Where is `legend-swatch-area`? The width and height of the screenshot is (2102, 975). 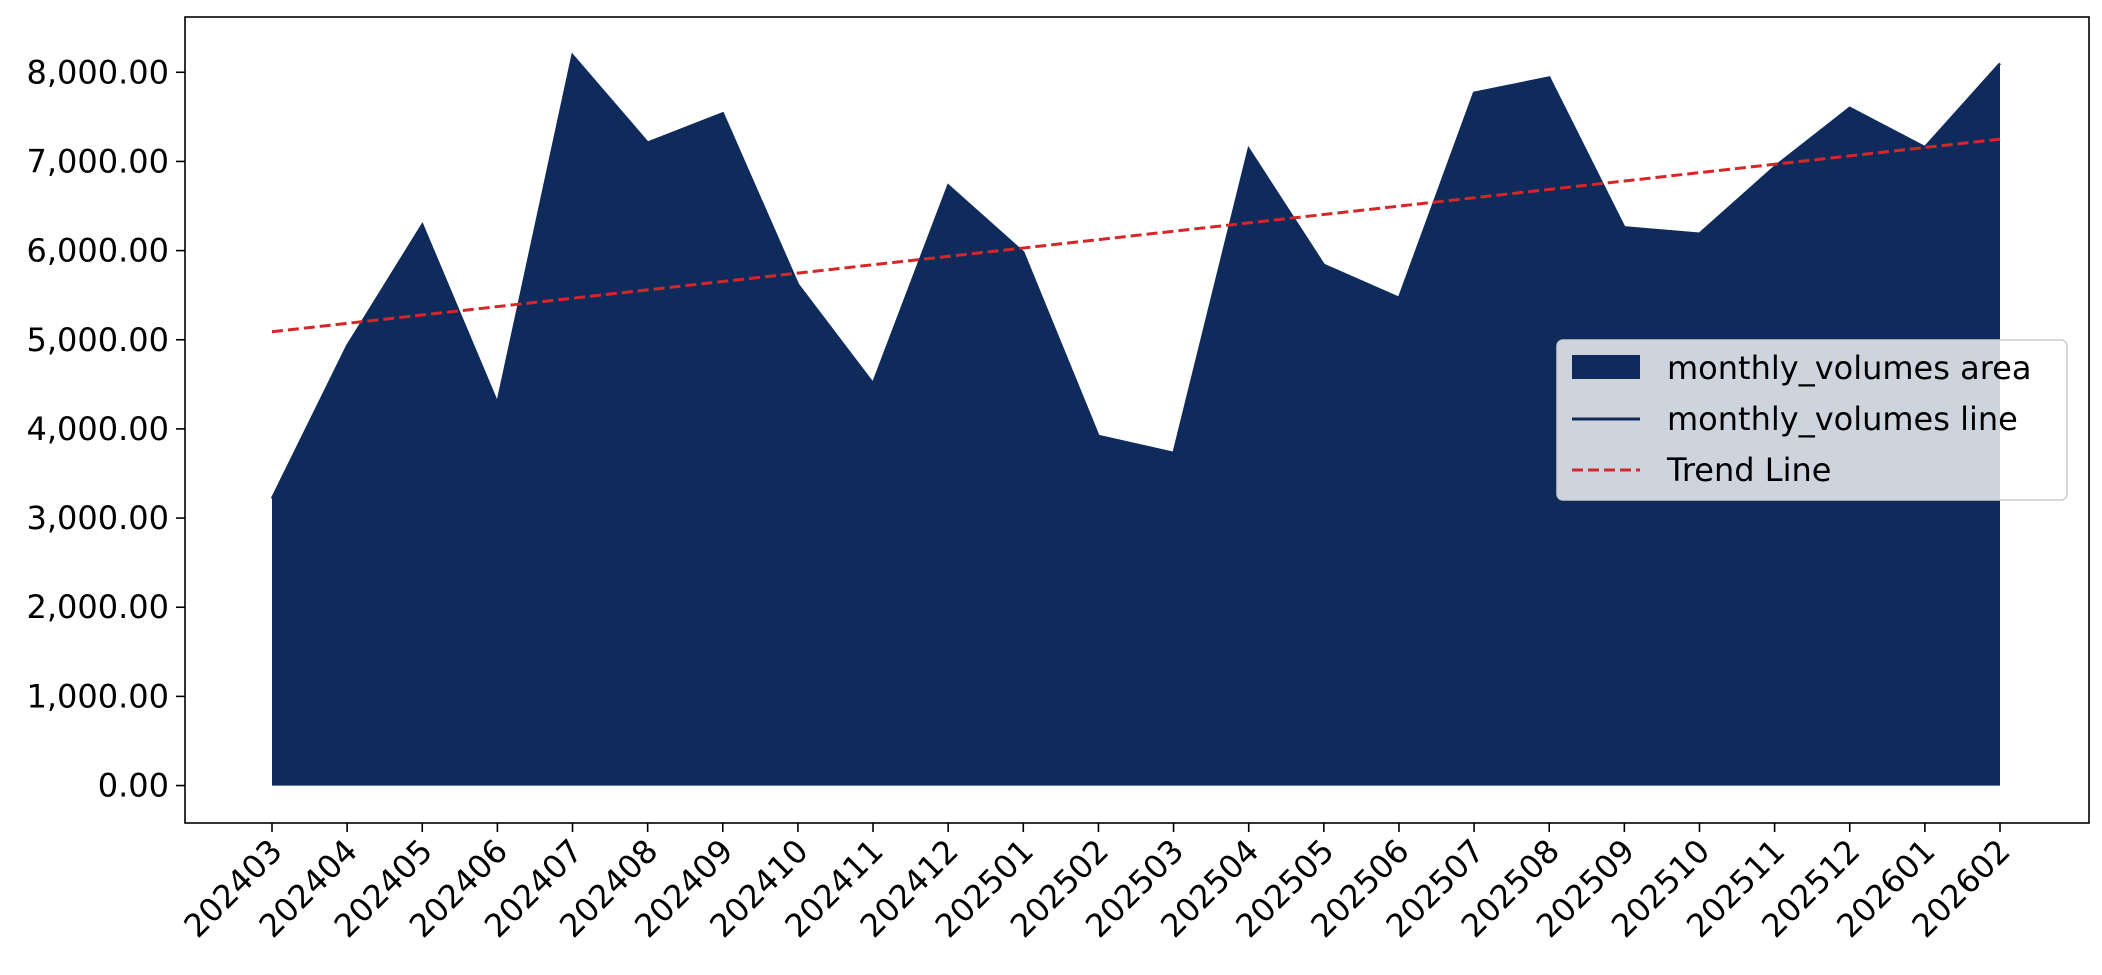
legend-swatch-area is located at coordinates (1606, 367).